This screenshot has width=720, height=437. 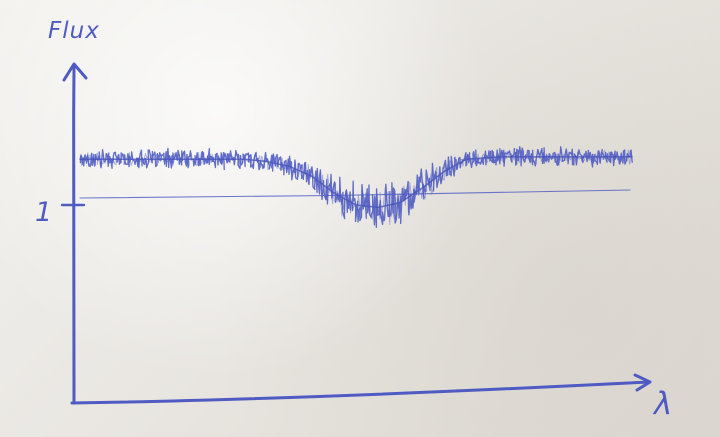 What do you see at coordinates (74, 31) in the screenshot?
I see `y-axis-label: Flux` at bounding box center [74, 31].